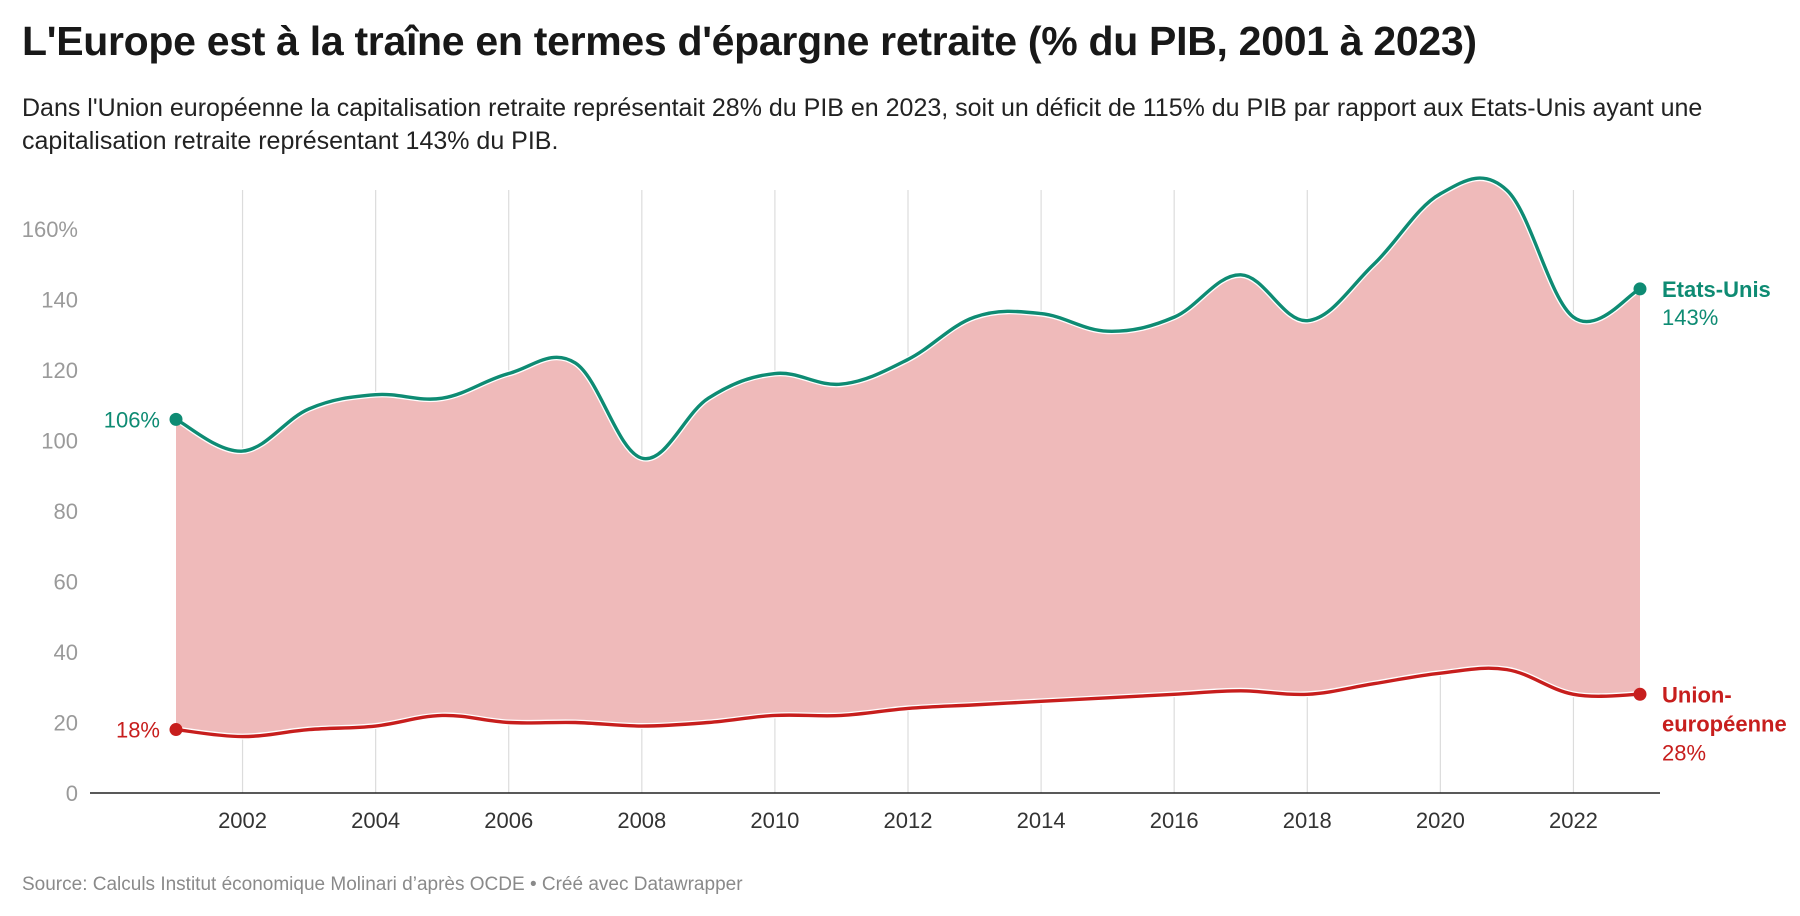 Image resolution: width=1800 pixels, height=916 pixels. I want to click on y-tick-label: 160%, so click(50, 229).